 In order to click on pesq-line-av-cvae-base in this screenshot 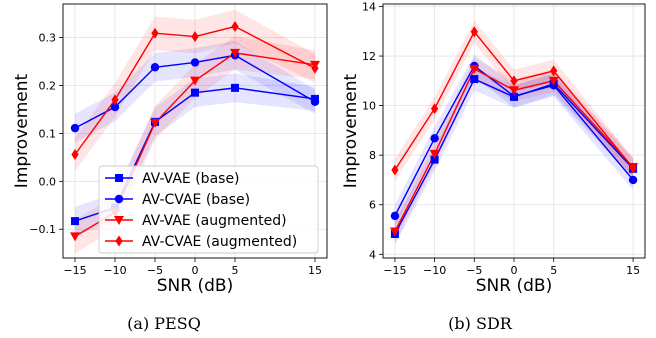, I will do `click(195, 91)`.